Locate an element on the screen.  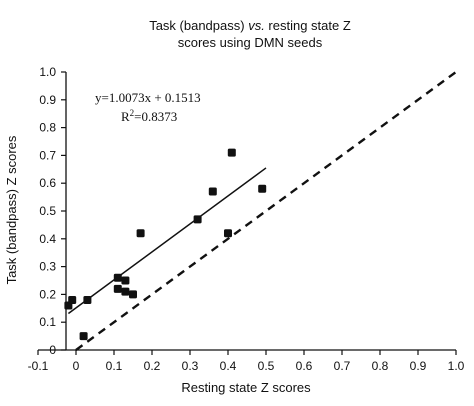
y-tick-label: 1.0 is located at coordinates (47, 72).